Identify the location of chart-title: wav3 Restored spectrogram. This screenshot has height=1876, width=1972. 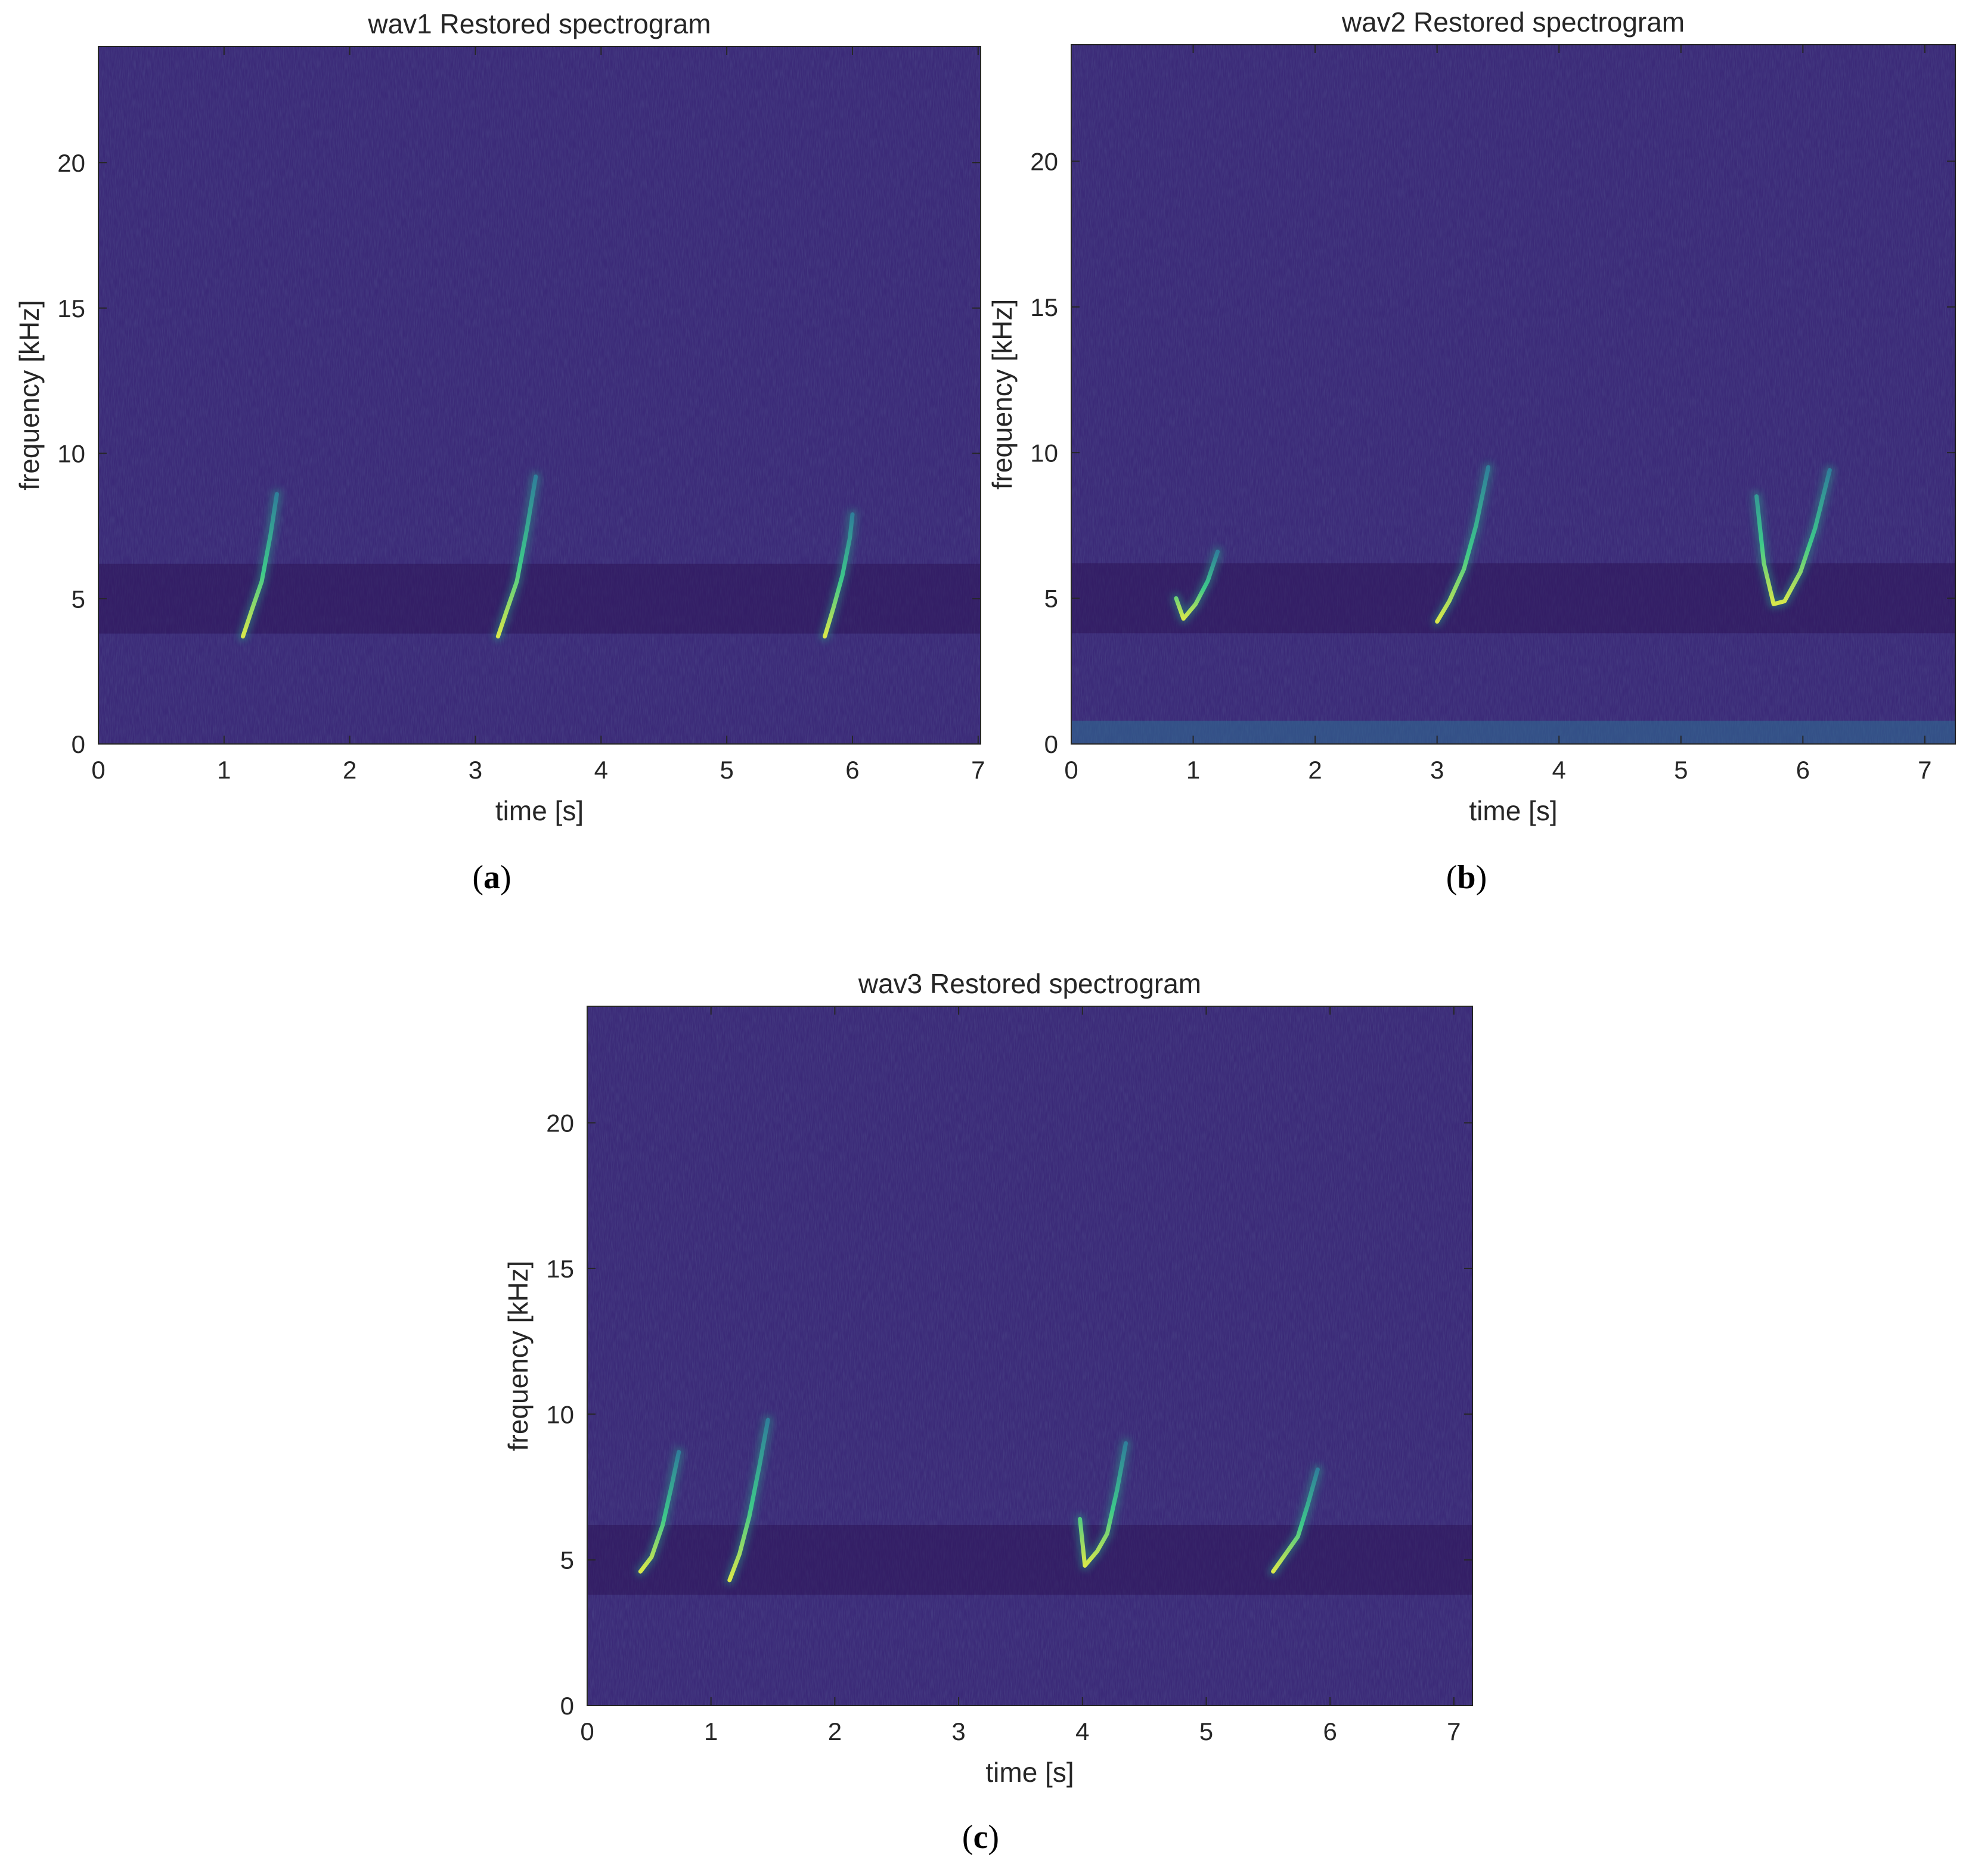
(1029, 983).